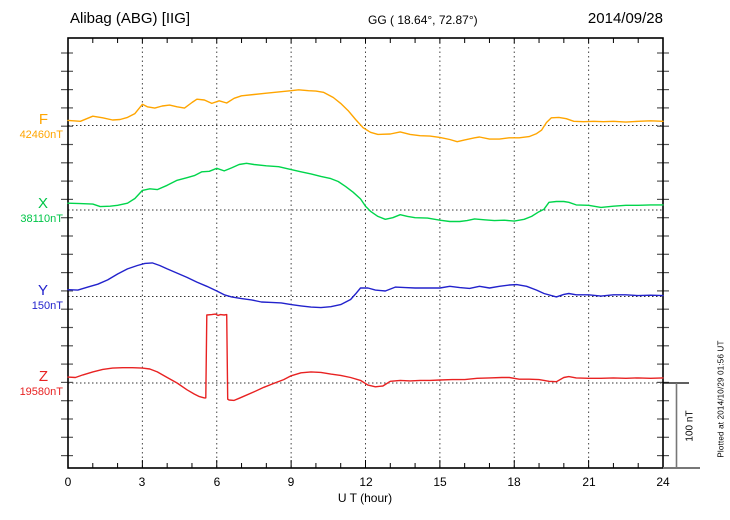 Image resolution: width=730 pixels, height=520 pixels. Describe the element at coordinates (217, 482) in the screenshot. I see `x-tick-label: 6` at that location.